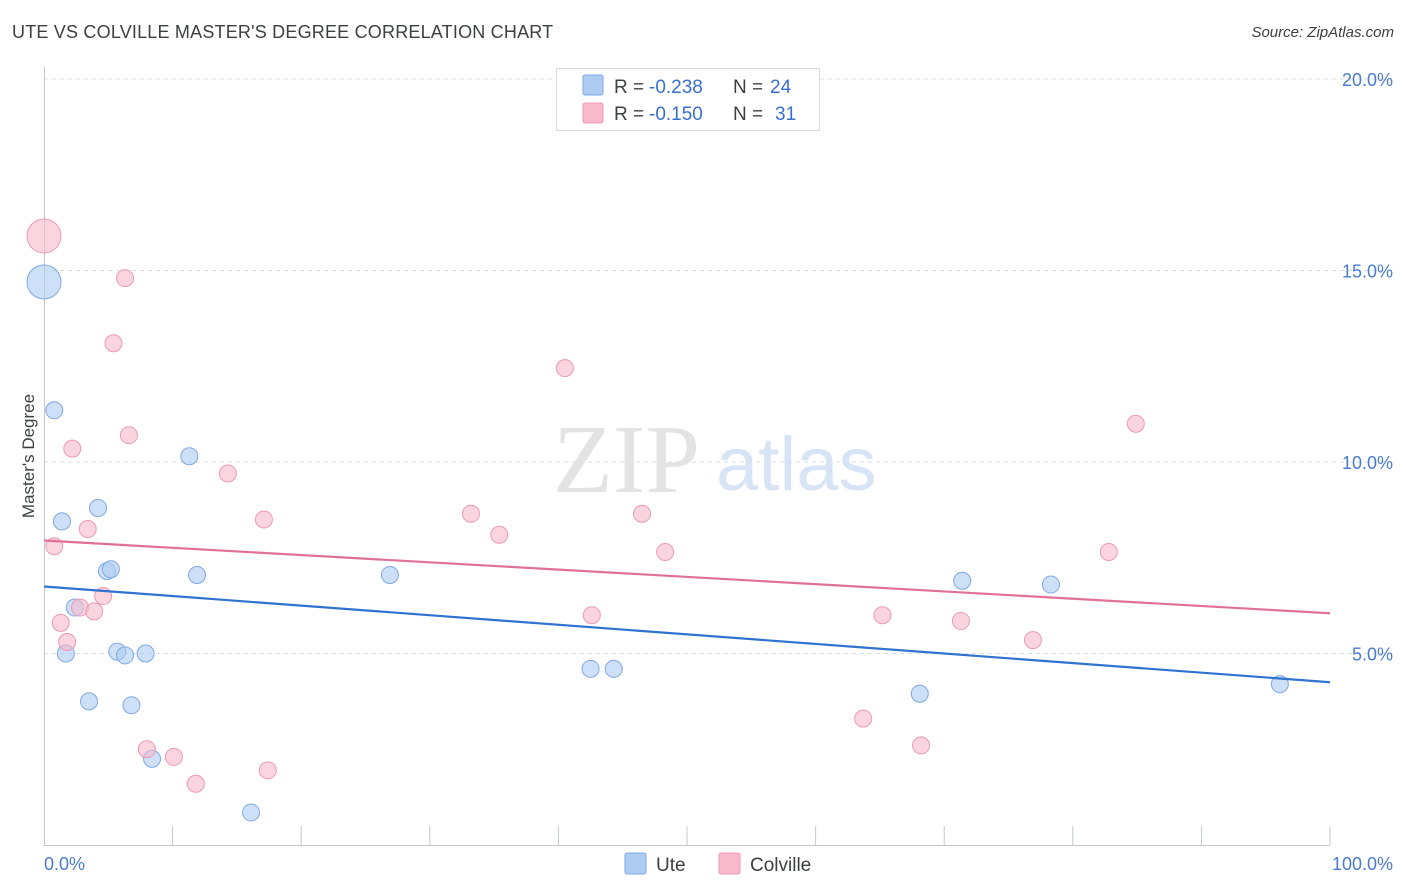 The width and height of the screenshot is (1406, 892). What do you see at coordinates (676, 114) in the screenshot?
I see `colville-r-value: -0.150` at bounding box center [676, 114].